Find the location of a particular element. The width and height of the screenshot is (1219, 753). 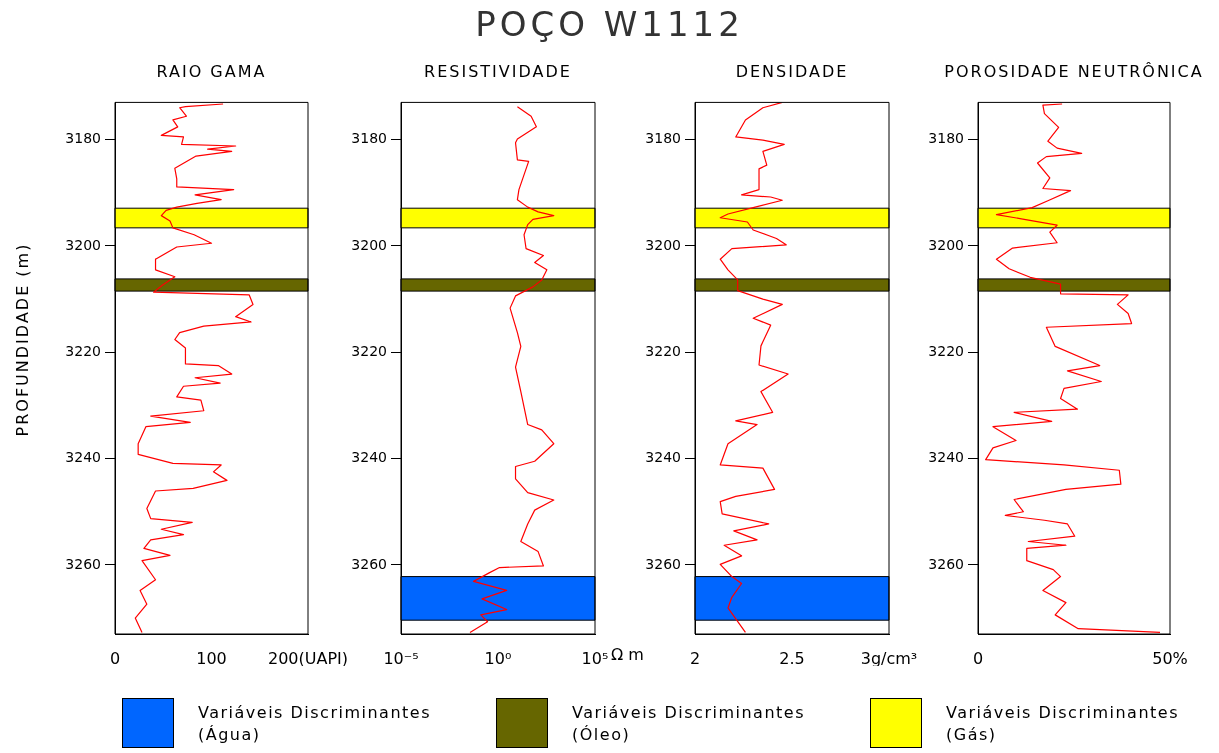

text: POÇO W1112 is located at coordinates (609, 24).